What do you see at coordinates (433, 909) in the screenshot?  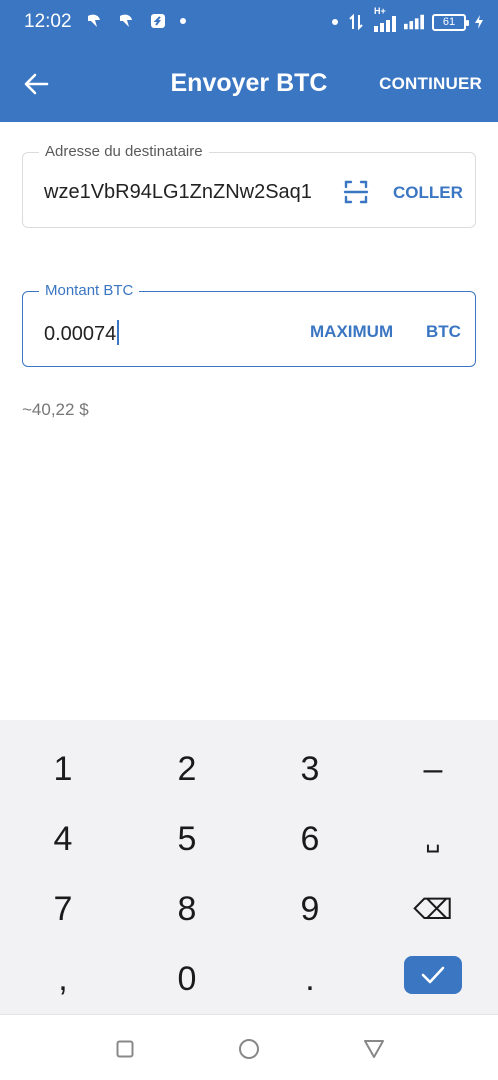 I see `key-backspace: ⌫` at bounding box center [433, 909].